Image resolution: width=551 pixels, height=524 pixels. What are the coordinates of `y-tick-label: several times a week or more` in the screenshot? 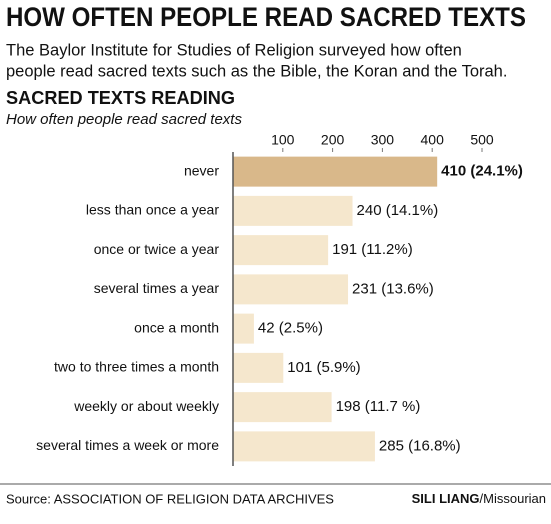 It's located at (127, 445).